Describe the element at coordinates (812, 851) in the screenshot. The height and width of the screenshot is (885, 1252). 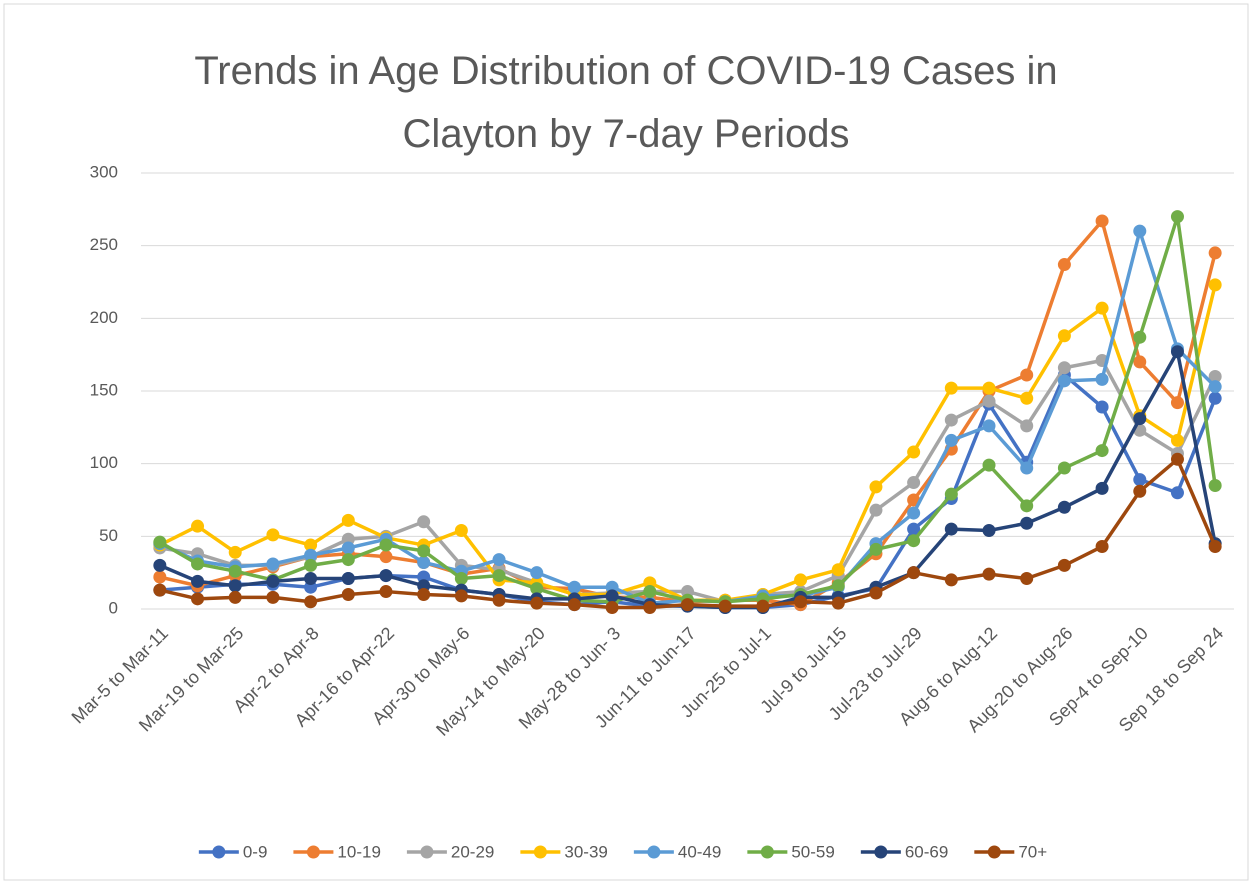
I see `legend-label: 50-59` at that location.